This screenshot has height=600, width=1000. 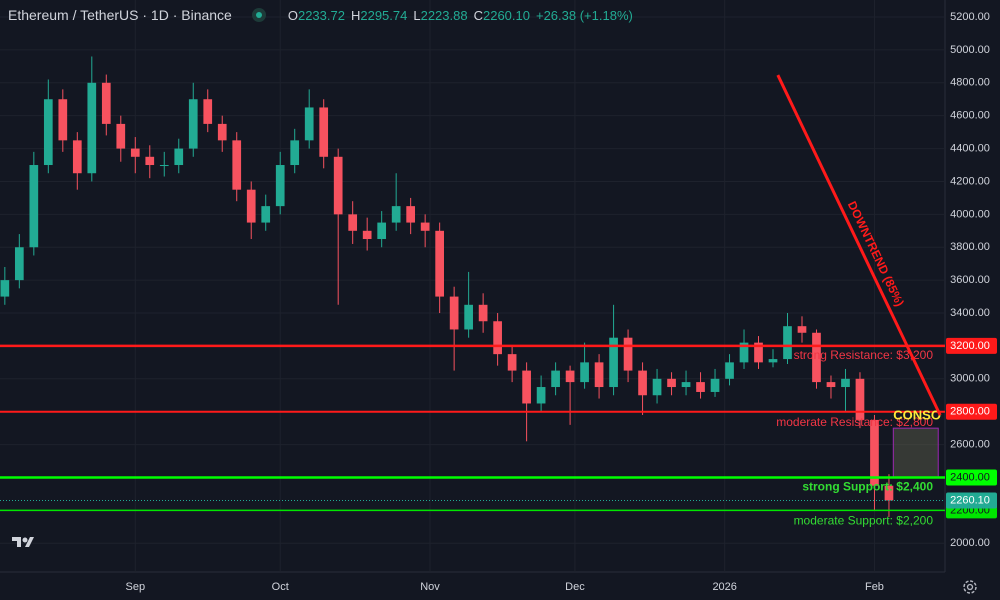 What do you see at coordinates (135, 587) in the screenshot?
I see `x-tick-label: Sep` at bounding box center [135, 587].